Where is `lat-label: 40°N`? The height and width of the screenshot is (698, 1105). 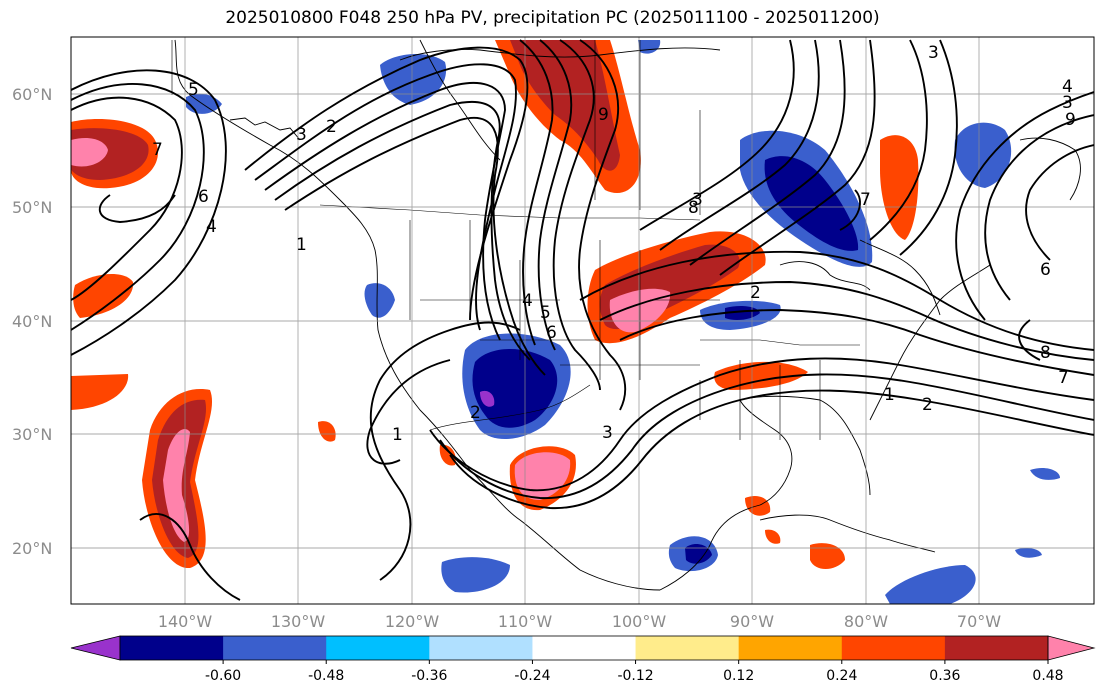
lat-label: 40°N is located at coordinates (32, 321).